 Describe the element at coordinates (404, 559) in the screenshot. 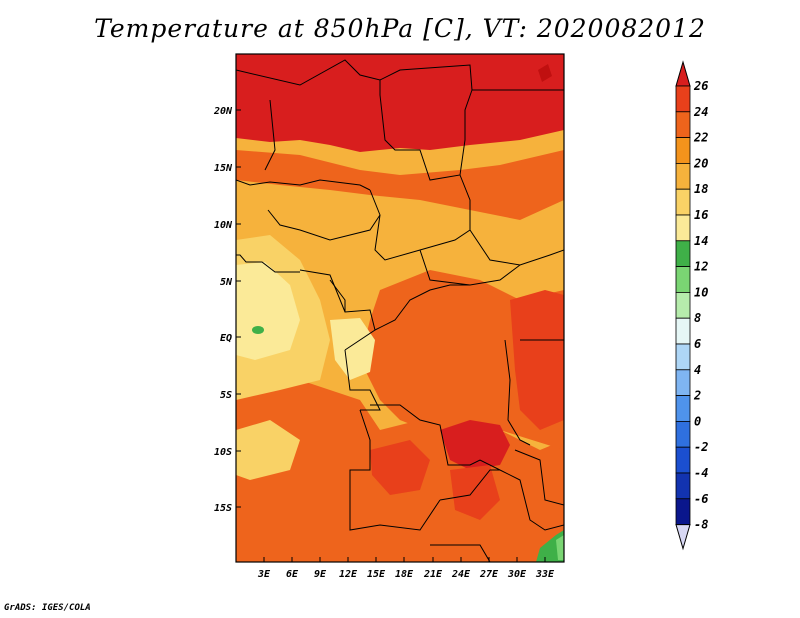

I see `lon-ticks` at that location.